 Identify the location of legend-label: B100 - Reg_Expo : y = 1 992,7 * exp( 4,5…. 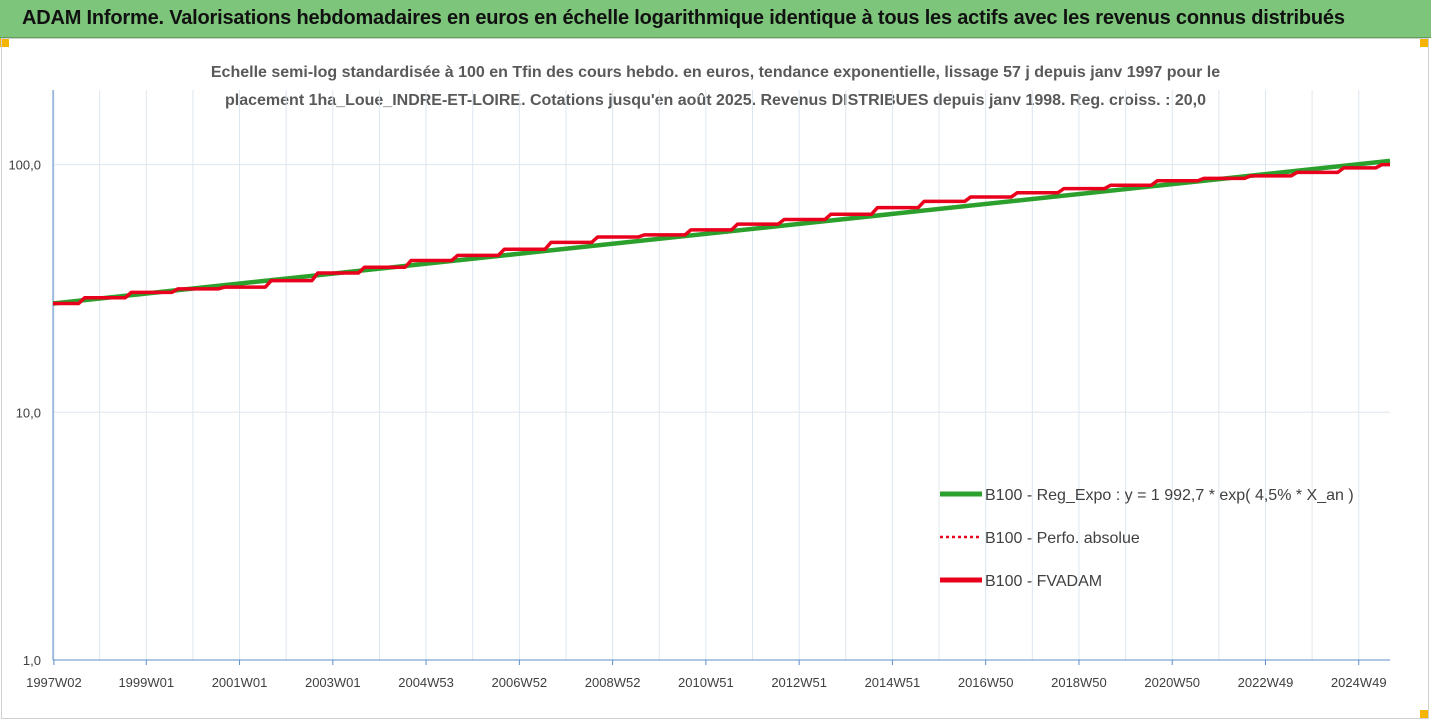
(1169, 495).